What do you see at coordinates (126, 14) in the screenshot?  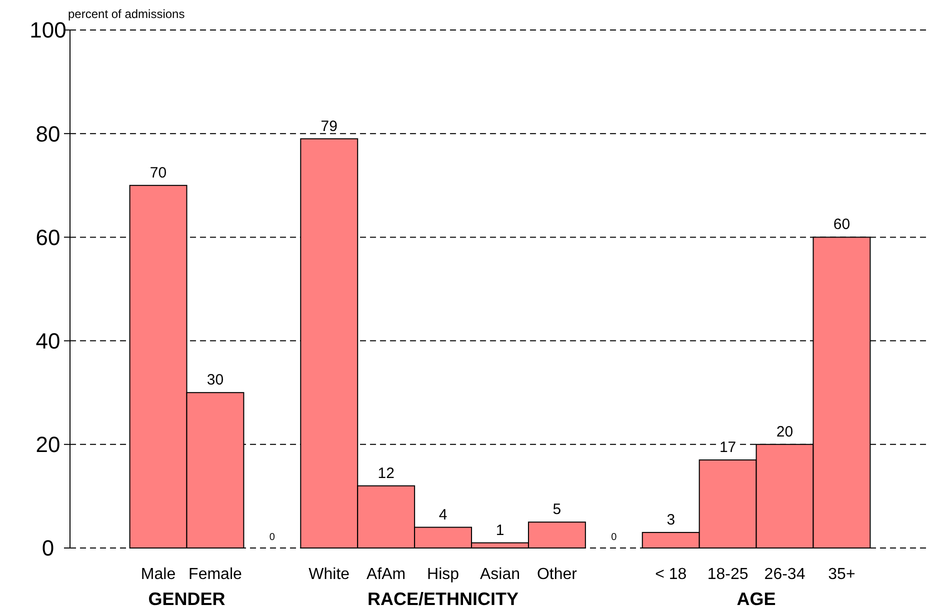 I see `y-axis-title: percent of admissions` at bounding box center [126, 14].